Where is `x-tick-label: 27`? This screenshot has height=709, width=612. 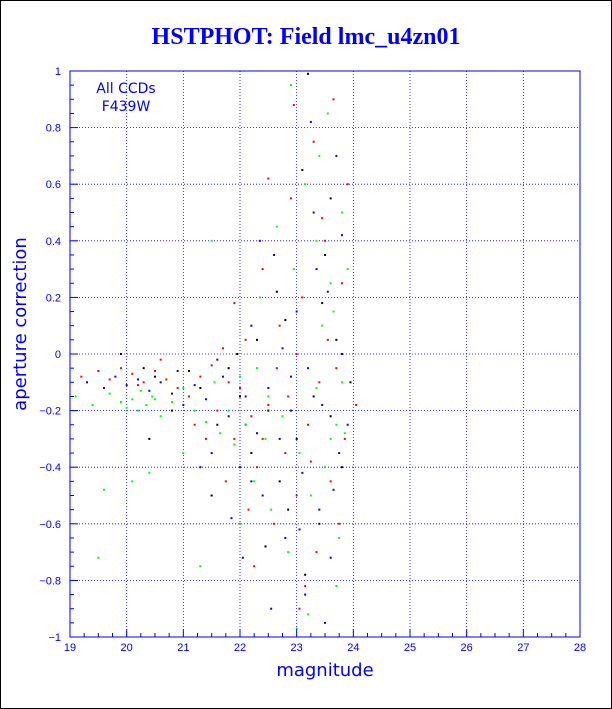 x-tick-label: 27 is located at coordinates (523, 648).